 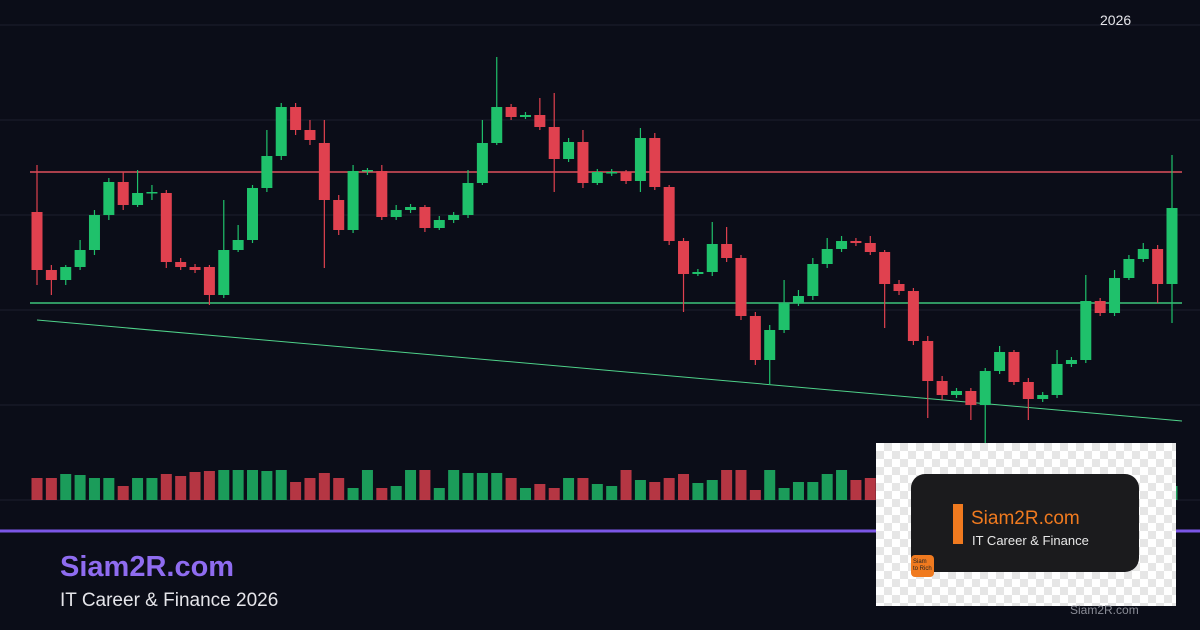 I want to click on logo-panel: Siam2R.com IT Career & Finance, so click(x=1025, y=523).